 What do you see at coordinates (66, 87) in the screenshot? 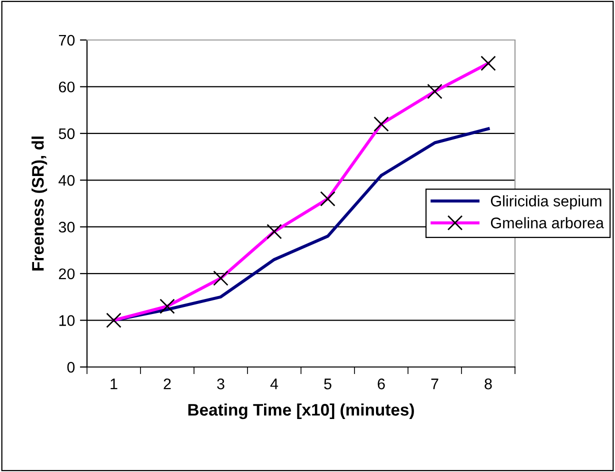
I see `y-tick-label: 60` at bounding box center [66, 87].